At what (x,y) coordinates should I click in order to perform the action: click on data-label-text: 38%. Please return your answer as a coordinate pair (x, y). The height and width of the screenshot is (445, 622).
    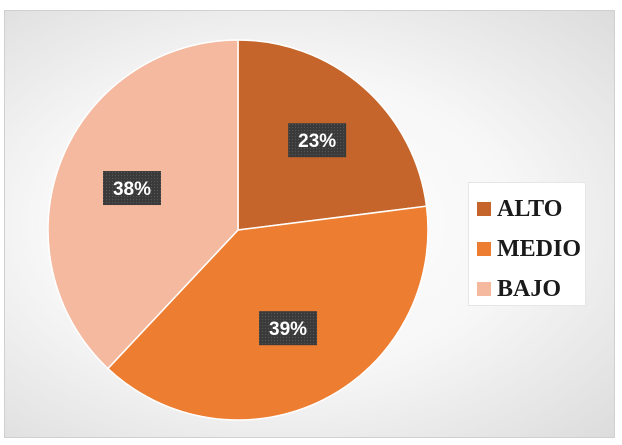
    Looking at the image, I should click on (132, 189).